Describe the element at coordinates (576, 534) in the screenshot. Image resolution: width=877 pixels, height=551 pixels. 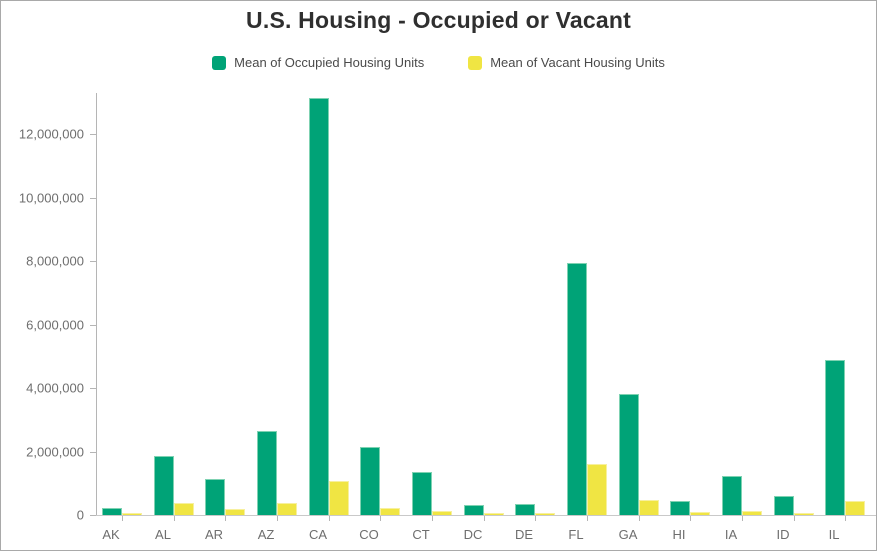
I see `x-axis-label-FL: FL` at that location.